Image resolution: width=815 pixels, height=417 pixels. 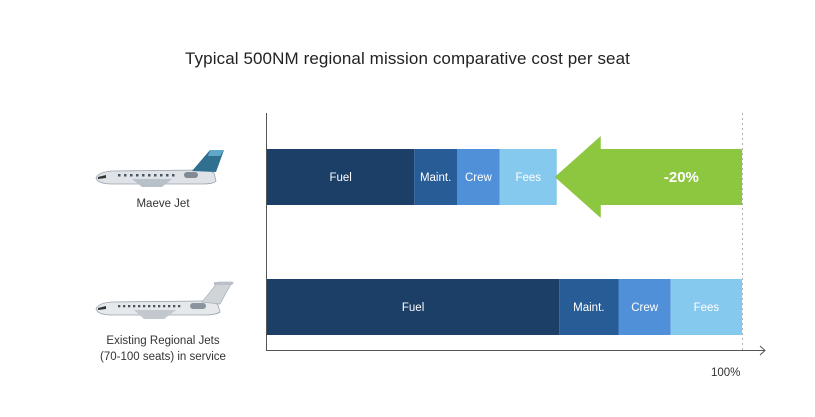 What do you see at coordinates (681, 177) in the screenshot?
I see `reduction-arrow-label: -20%` at bounding box center [681, 177].